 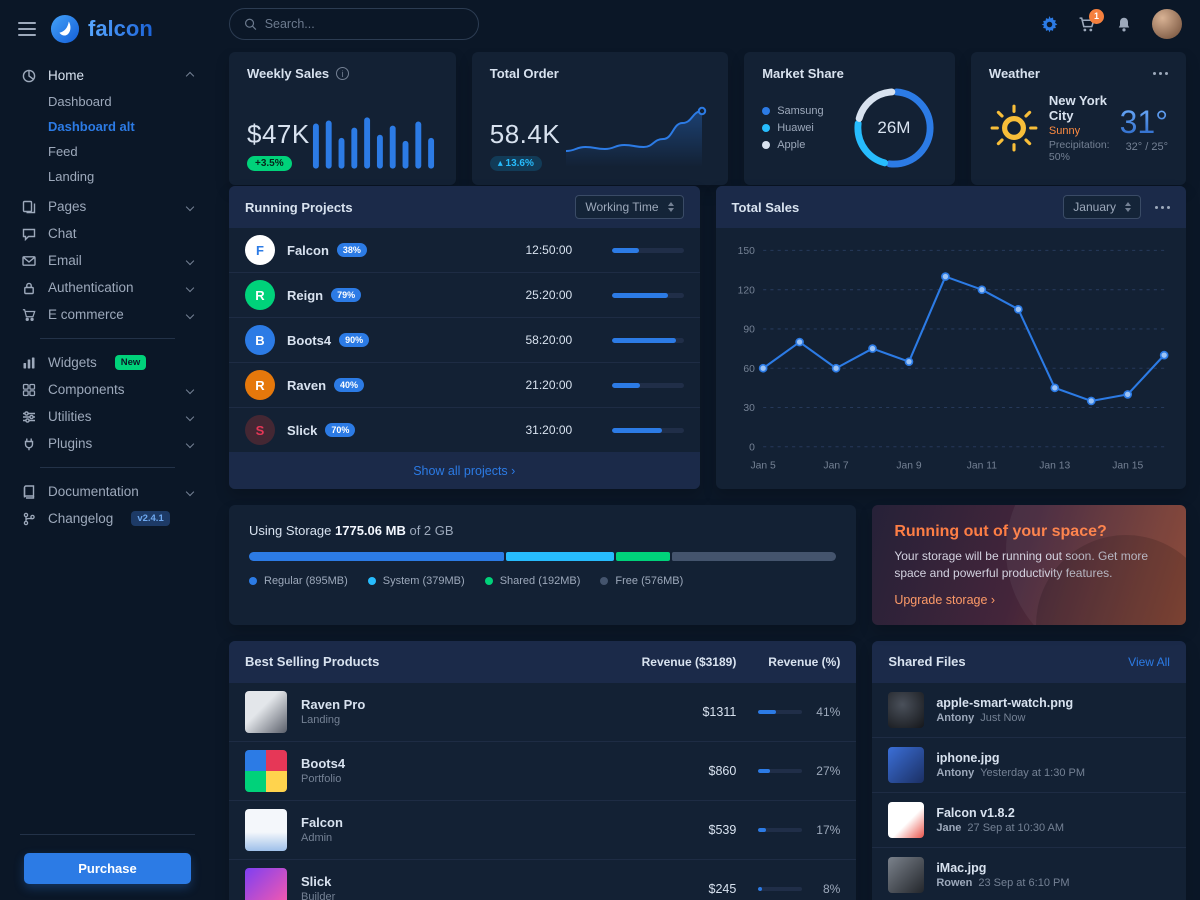 What do you see at coordinates (1124, 24) in the screenshot?
I see `notifications-button` at bounding box center [1124, 24].